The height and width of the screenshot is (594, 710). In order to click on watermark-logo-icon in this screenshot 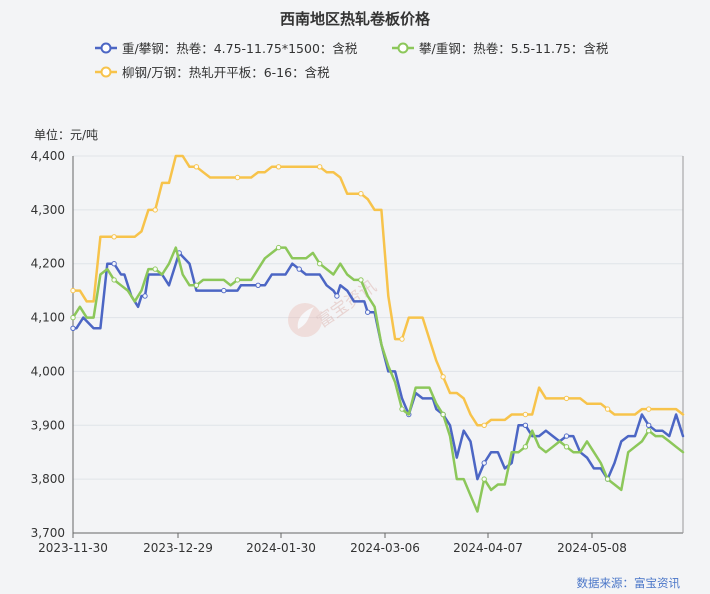, I will do `click(305, 320)`.